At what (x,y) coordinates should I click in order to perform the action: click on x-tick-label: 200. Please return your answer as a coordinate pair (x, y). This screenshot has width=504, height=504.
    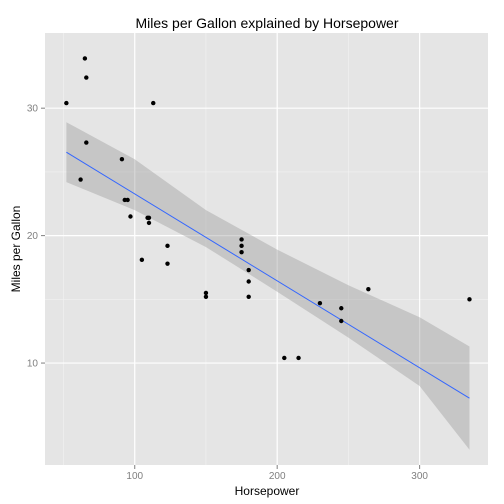
    Looking at the image, I should click on (277, 476).